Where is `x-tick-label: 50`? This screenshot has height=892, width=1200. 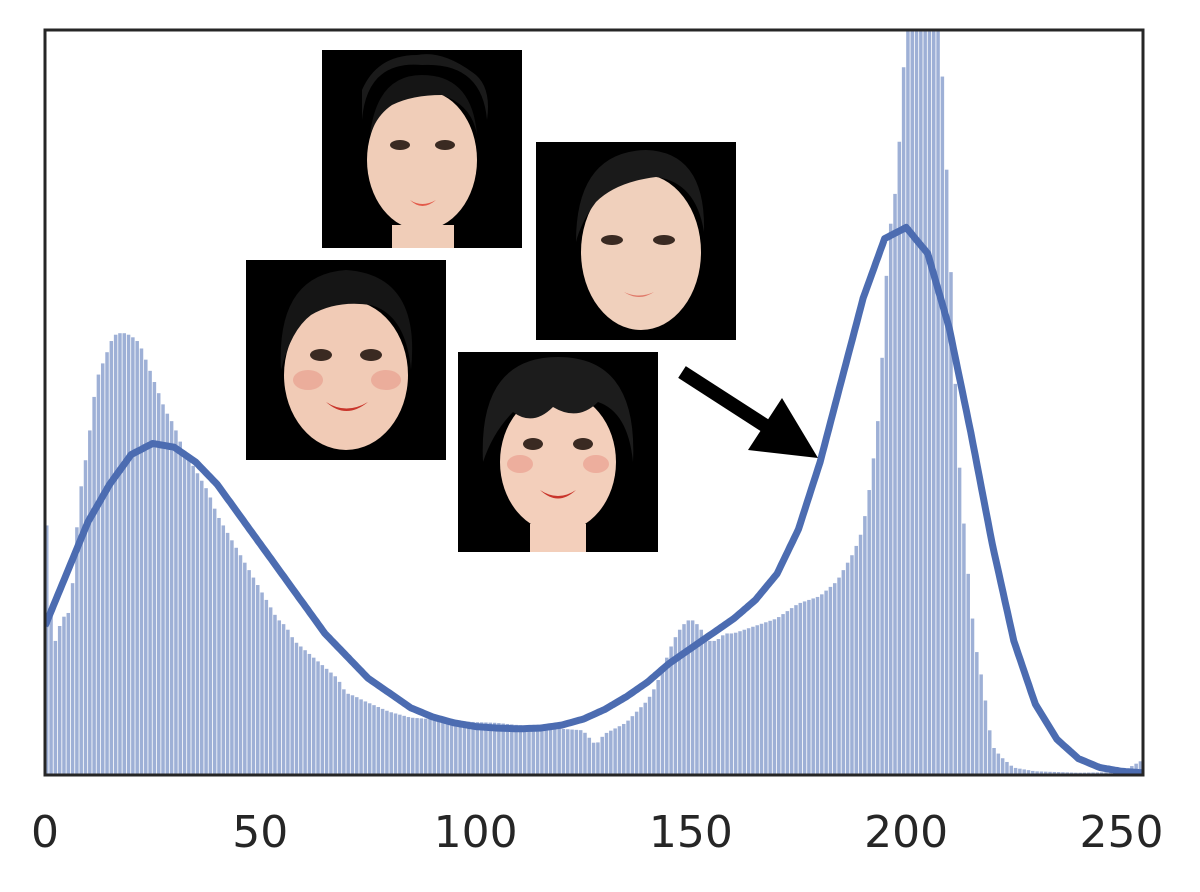 x-tick-label: 50 is located at coordinates (260, 832).